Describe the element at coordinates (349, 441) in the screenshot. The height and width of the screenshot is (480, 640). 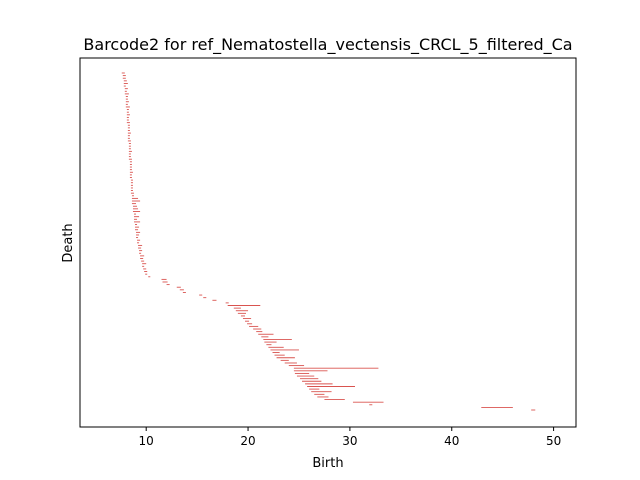
I see `x-tick-label: 30` at that location.